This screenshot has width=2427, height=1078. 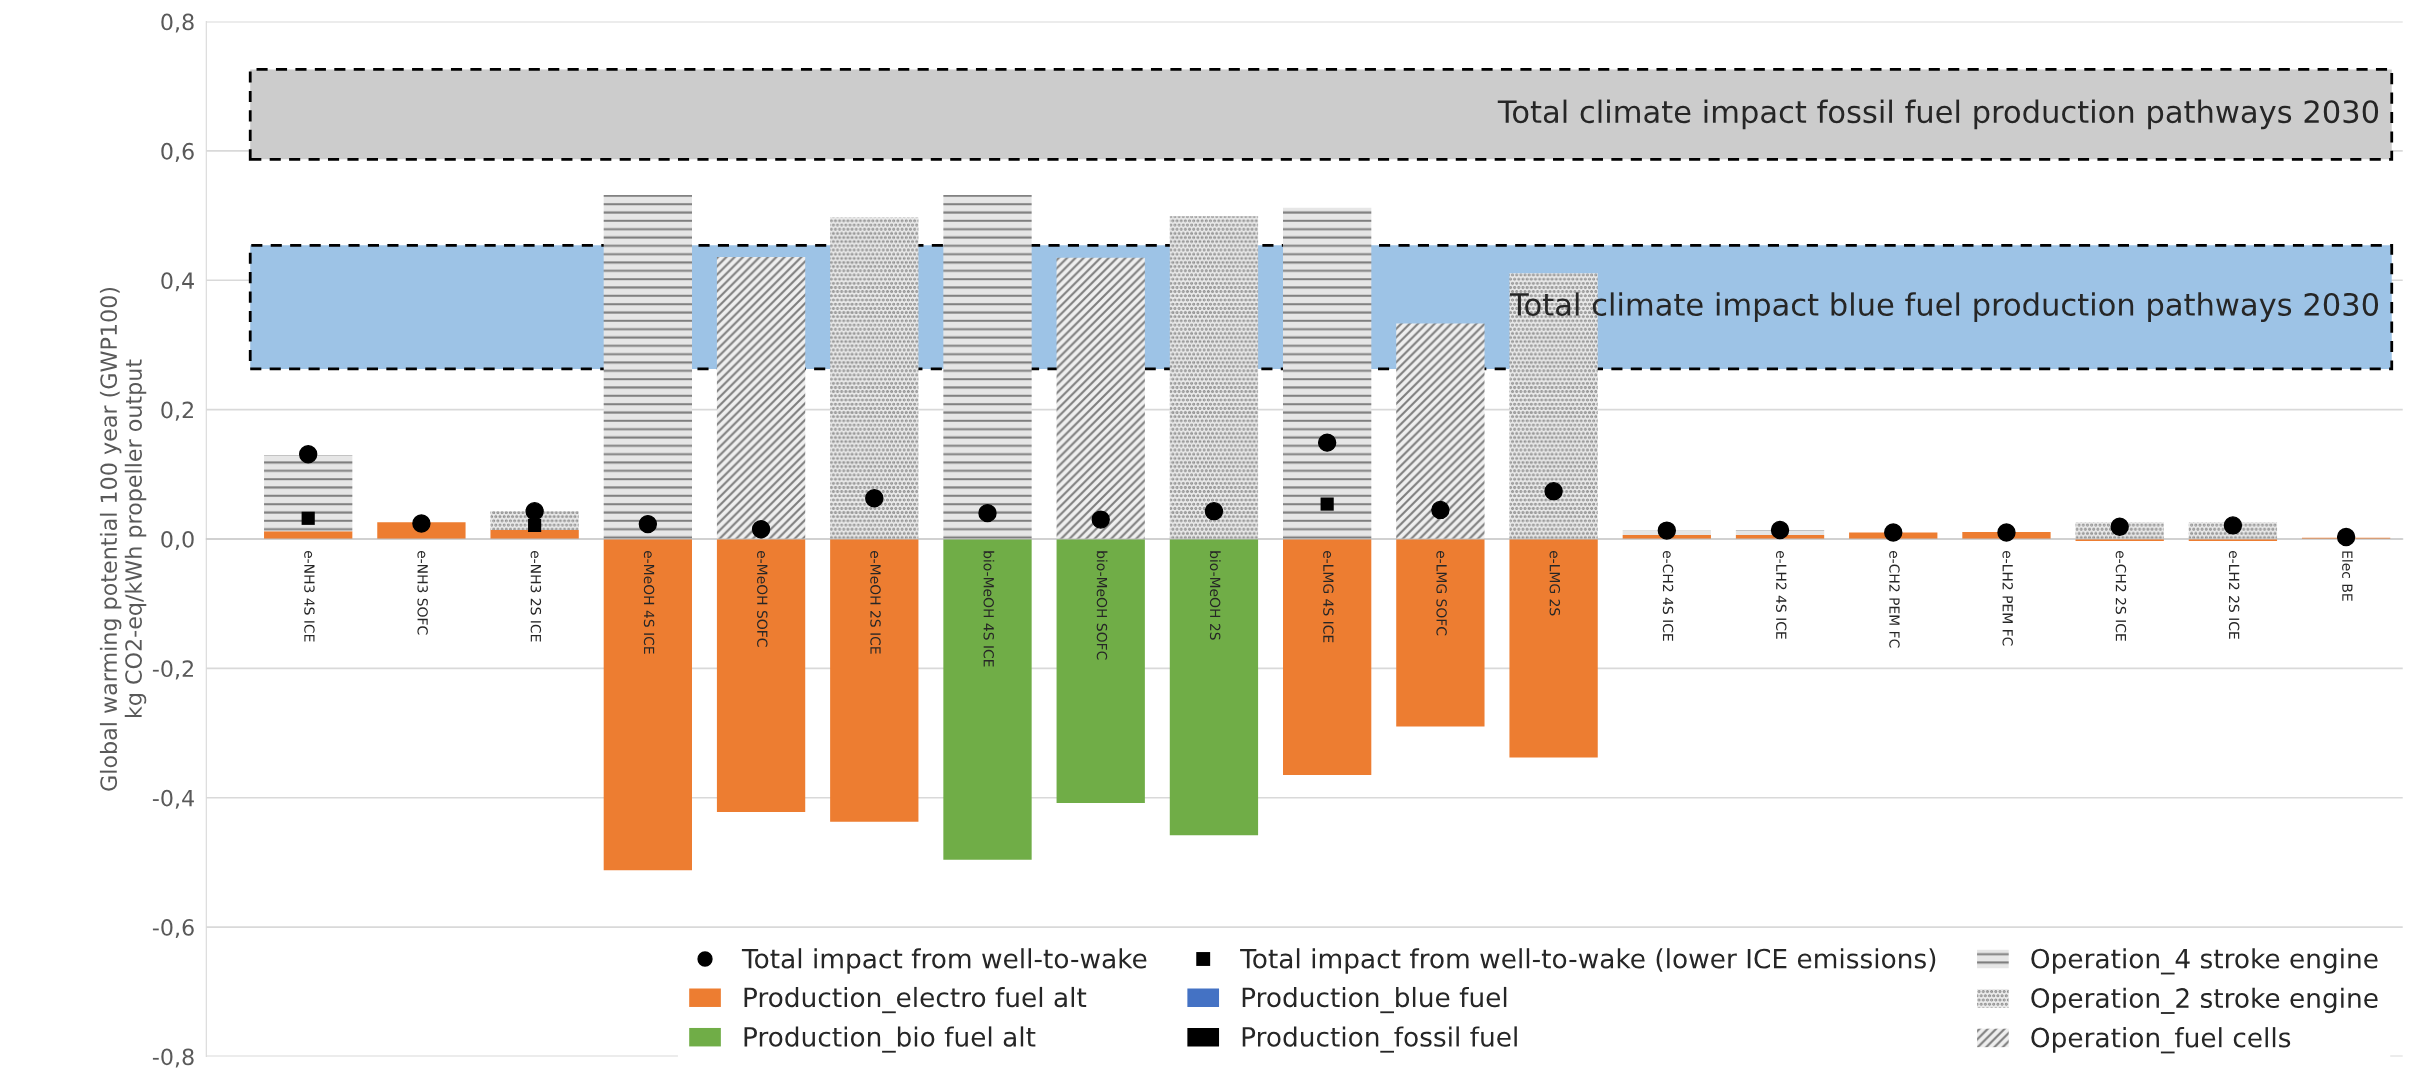 What do you see at coordinates (1328, 596) in the screenshot?
I see `x-tick-label: e-LMG 4S ICE` at bounding box center [1328, 596].